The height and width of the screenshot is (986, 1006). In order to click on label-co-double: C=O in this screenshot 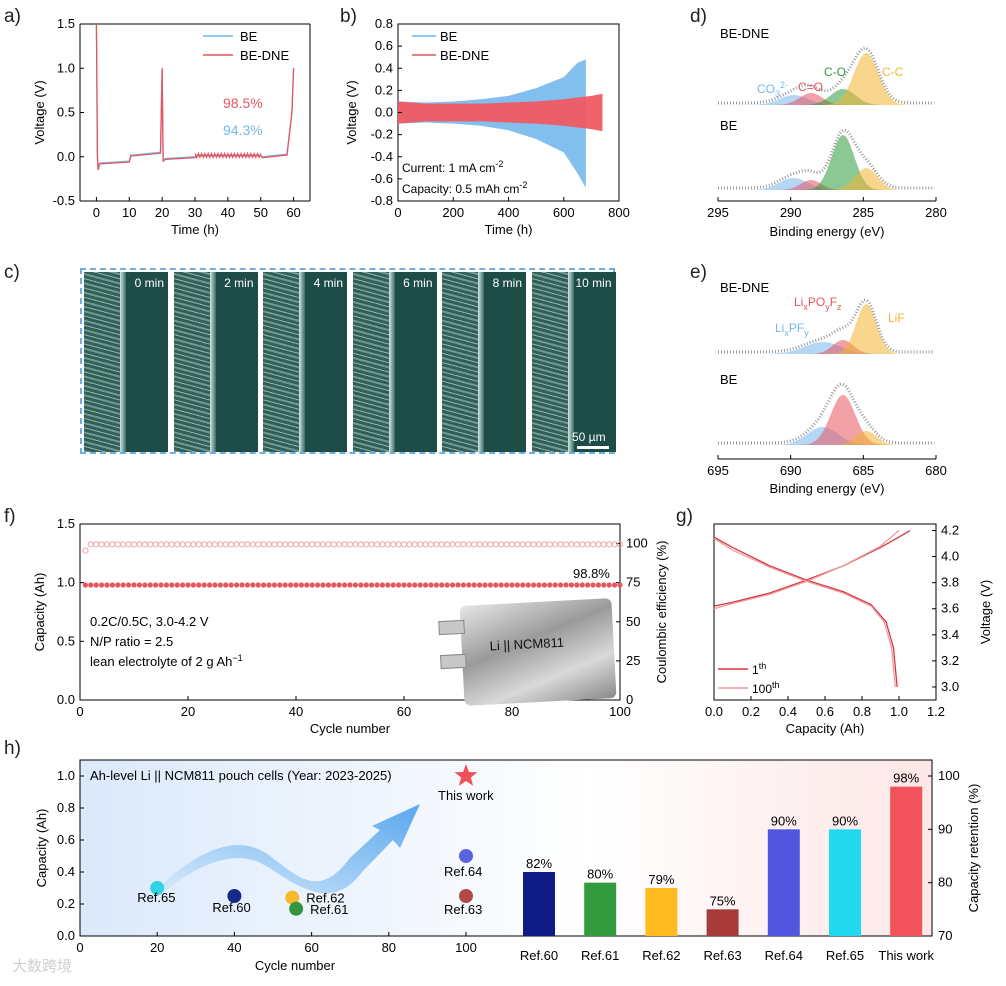, I will do `click(810, 87)`.